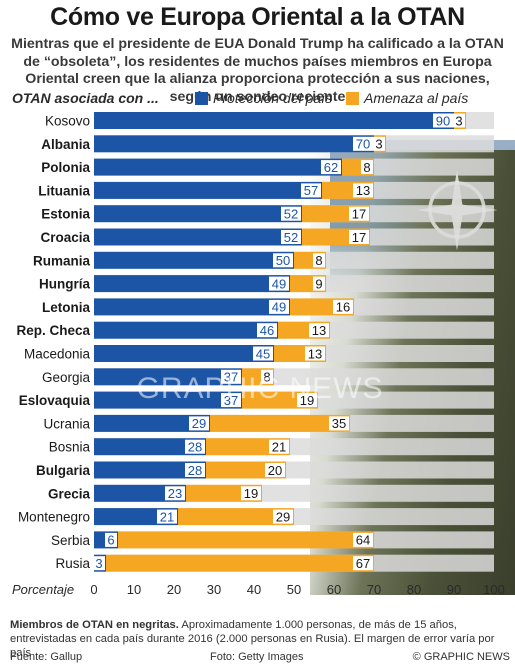 The height and width of the screenshot is (670, 515). I want to click on value-label-threat: 20, so click(275, 470).